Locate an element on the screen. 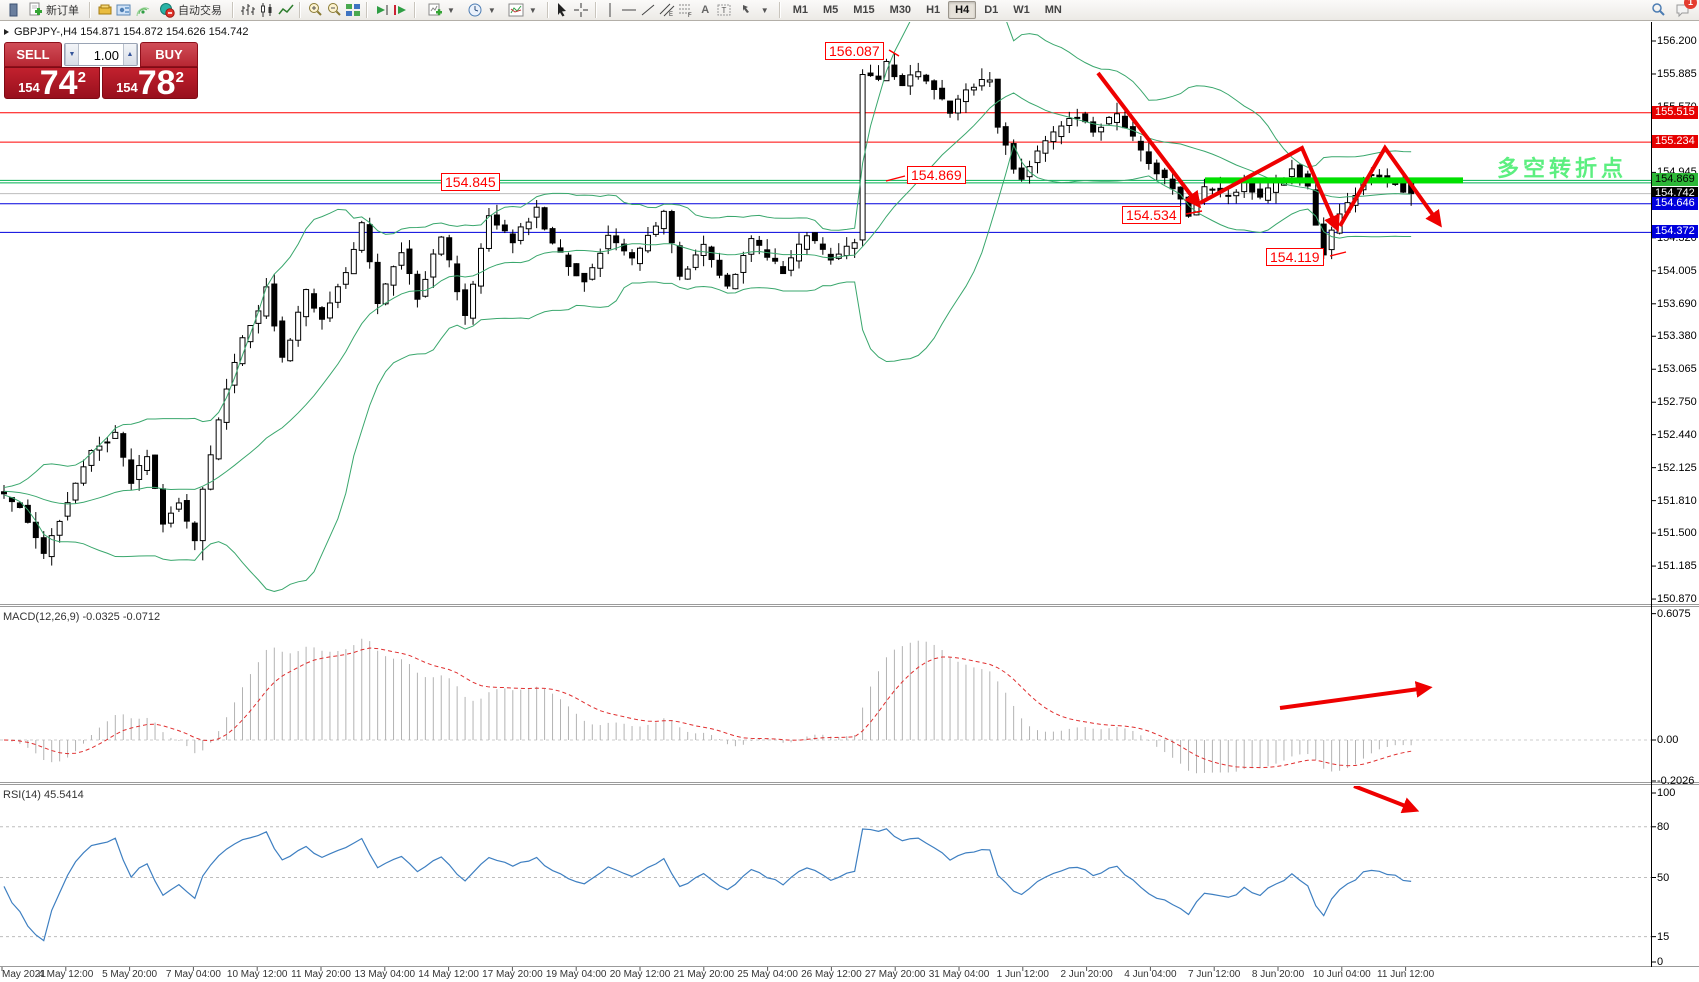  tile-windows-icon is located at coordinates (352, 10).